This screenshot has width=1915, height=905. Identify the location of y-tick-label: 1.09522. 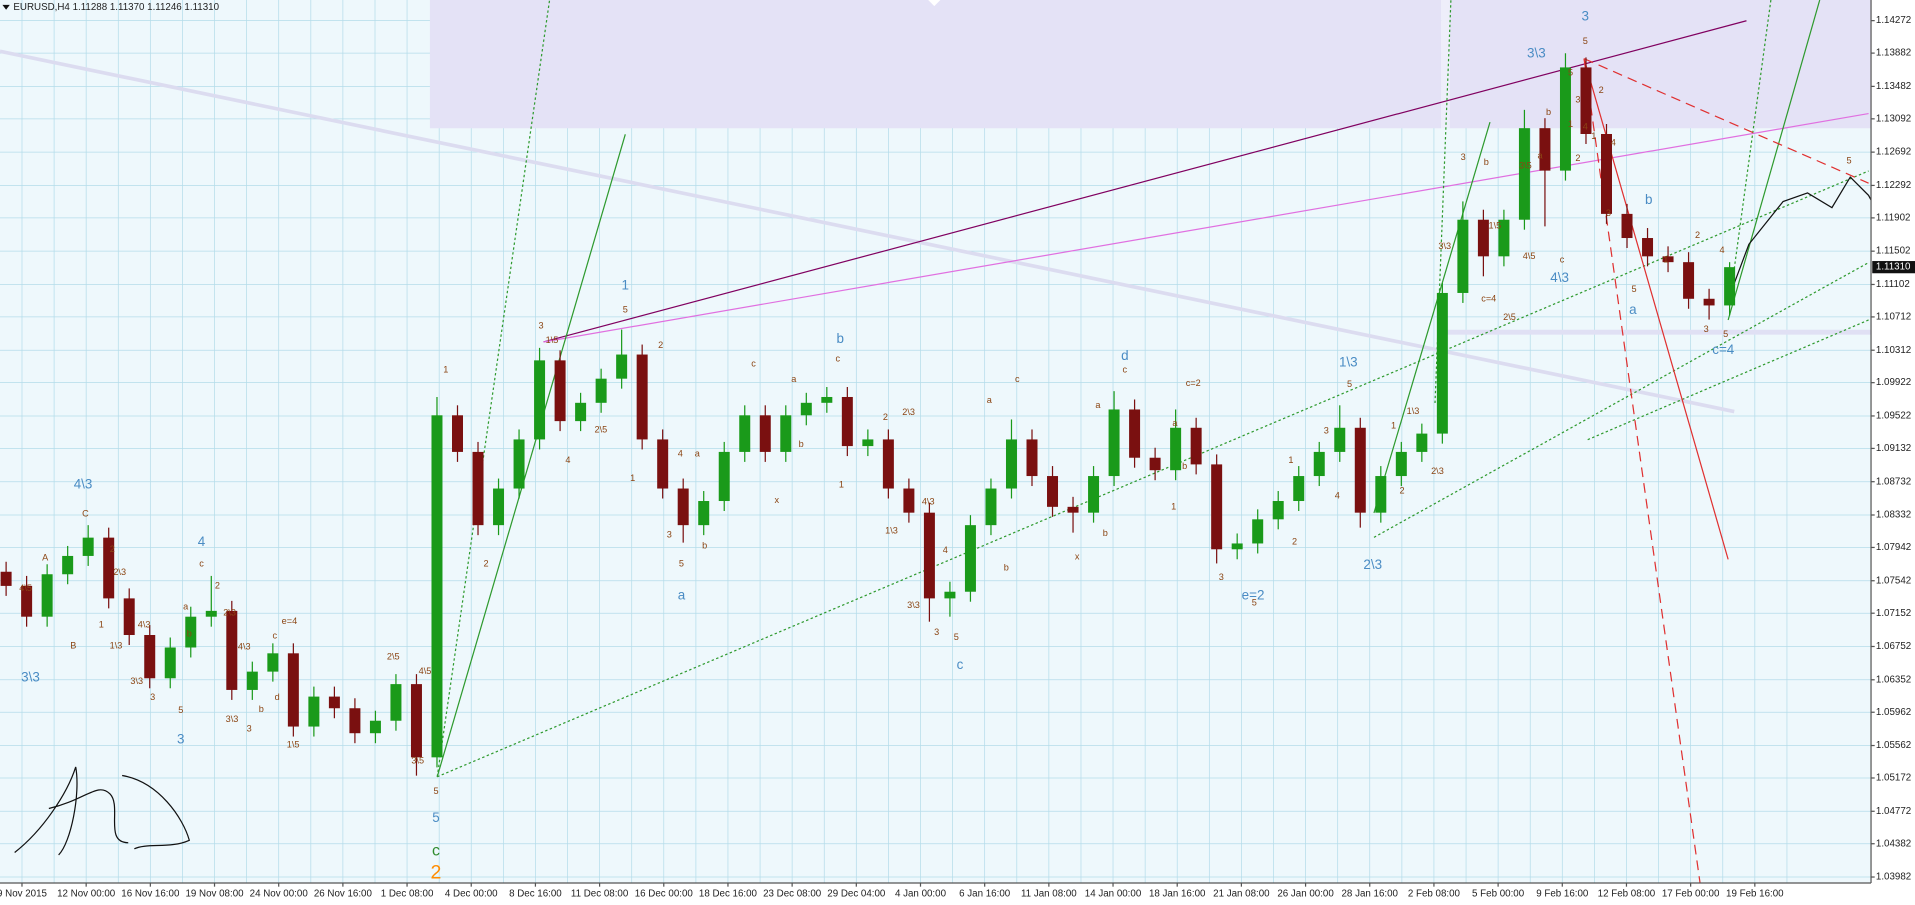
(1893, 416).